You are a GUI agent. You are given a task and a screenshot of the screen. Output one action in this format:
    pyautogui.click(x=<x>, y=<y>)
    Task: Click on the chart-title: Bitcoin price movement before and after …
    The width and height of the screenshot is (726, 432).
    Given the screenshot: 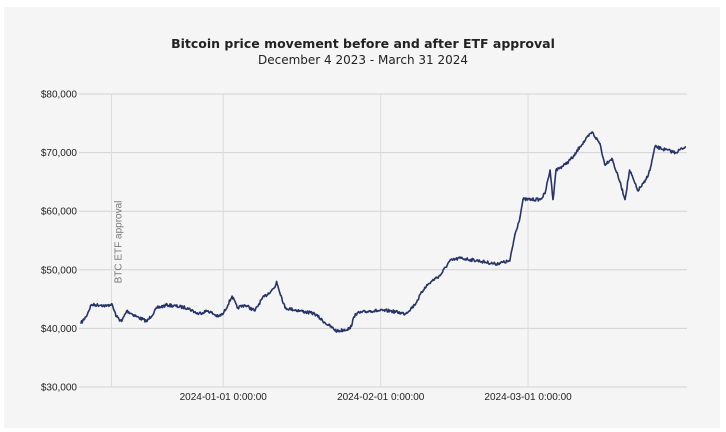 What is the action you would take?
    pyautogui.click(x=363, y=43)
    